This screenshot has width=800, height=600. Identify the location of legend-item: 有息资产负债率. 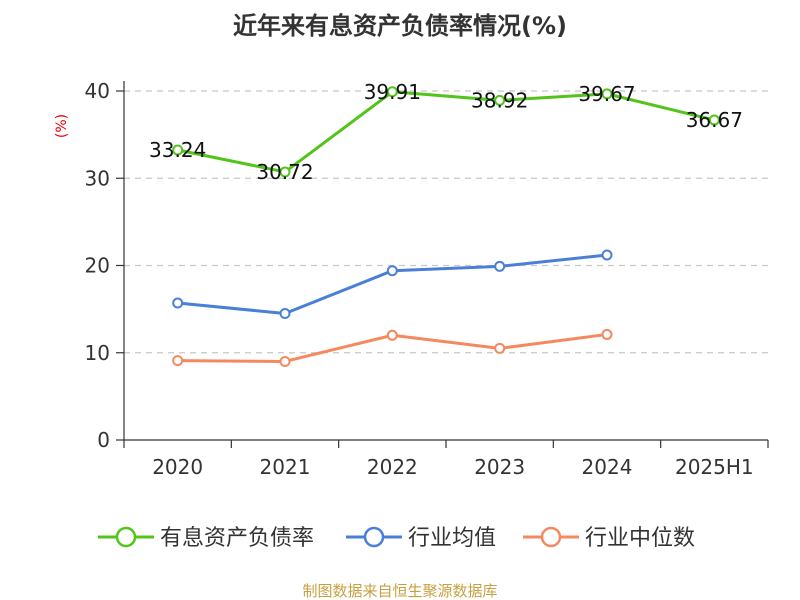
(206, 538).